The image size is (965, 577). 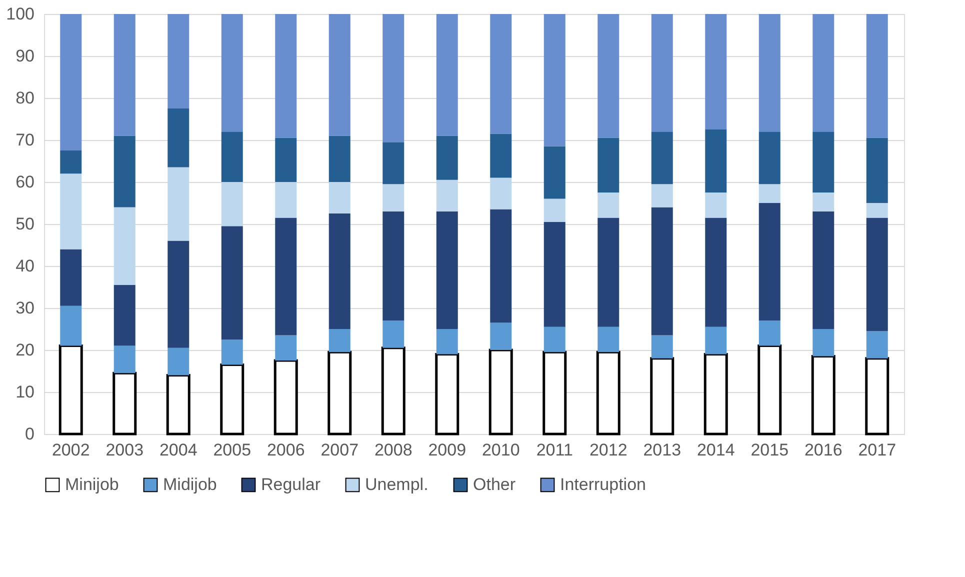 I want to click on legend-label: Minijob, so click(x=92, y=484).